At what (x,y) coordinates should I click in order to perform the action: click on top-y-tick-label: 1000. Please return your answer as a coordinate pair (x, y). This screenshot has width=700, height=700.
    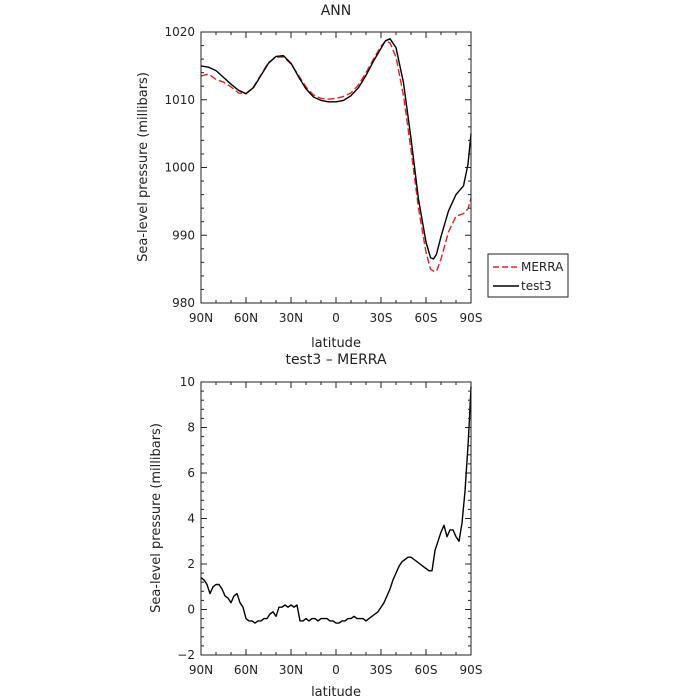
    Looking at the image, I should click on (179, 168).